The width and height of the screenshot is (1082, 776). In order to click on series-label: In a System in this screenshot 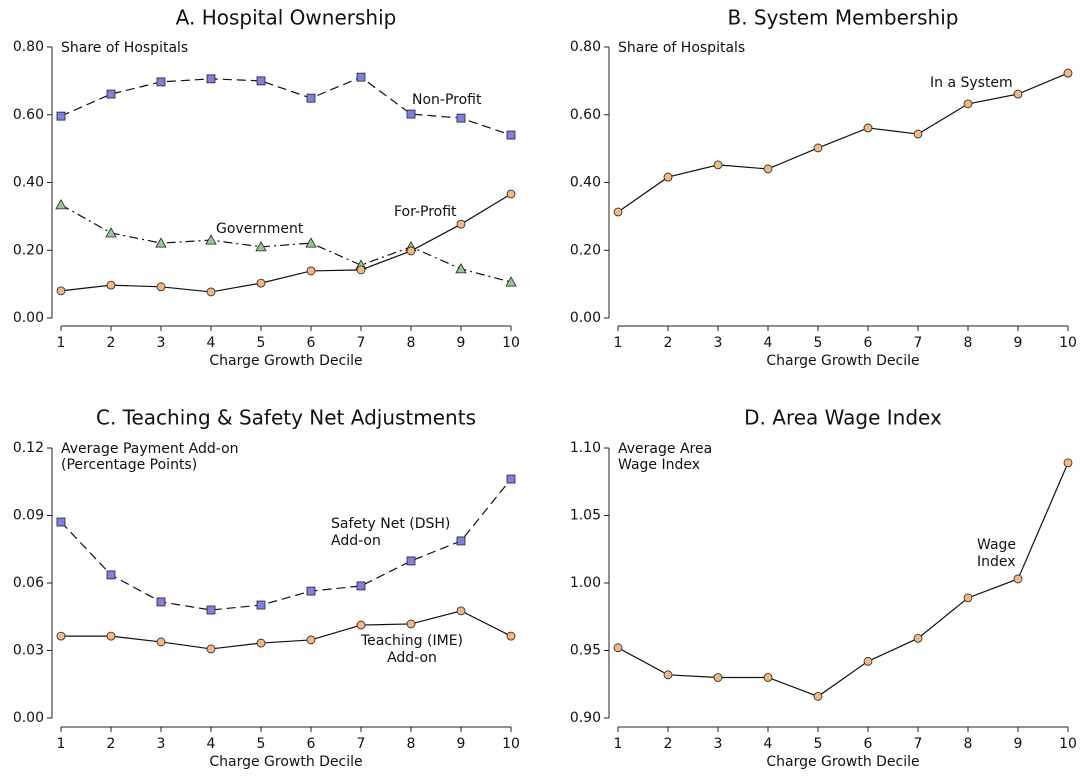, I will do `click(971, 83)`.